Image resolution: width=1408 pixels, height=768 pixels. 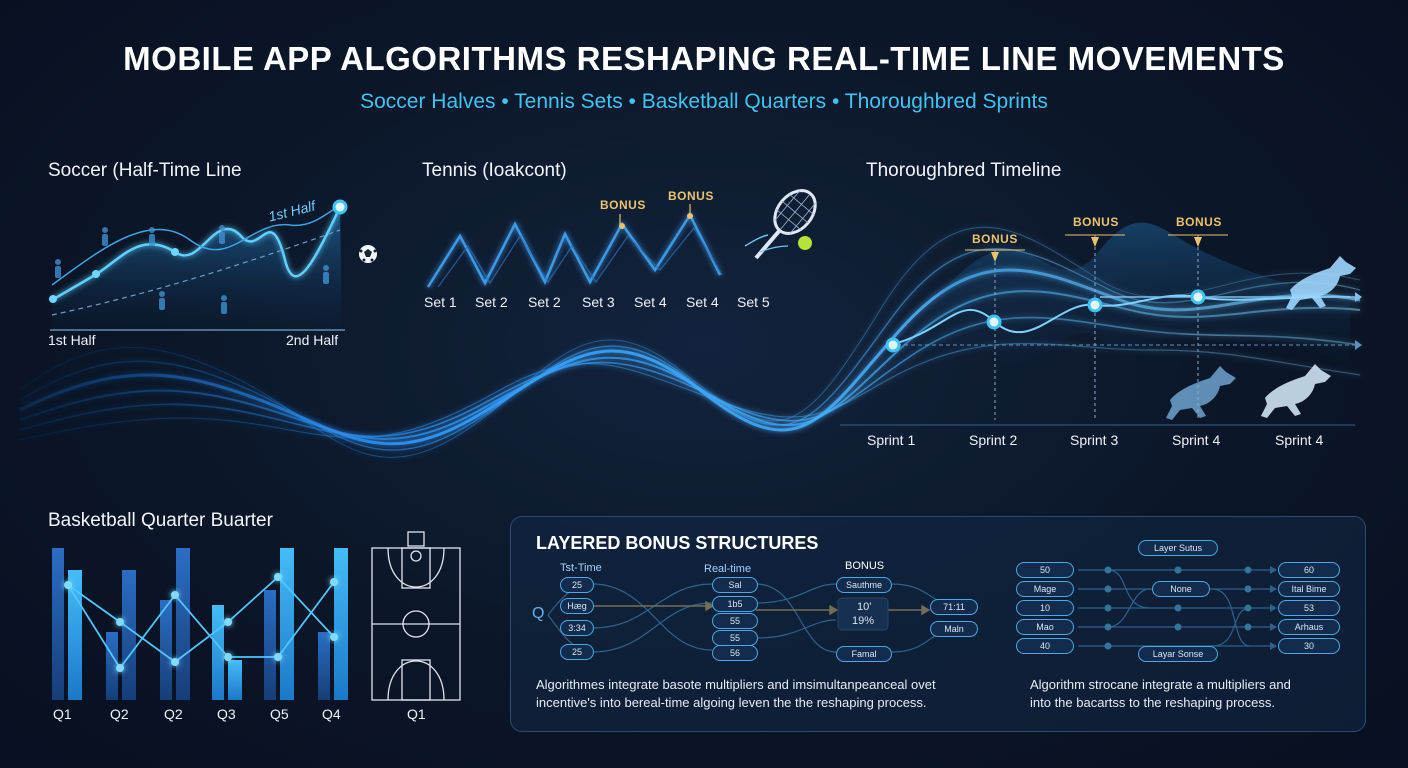 What do you see at coordinates (416, 616) in the screenshot?
I see `basketball-court-icon` at bounding box center [416, 616].